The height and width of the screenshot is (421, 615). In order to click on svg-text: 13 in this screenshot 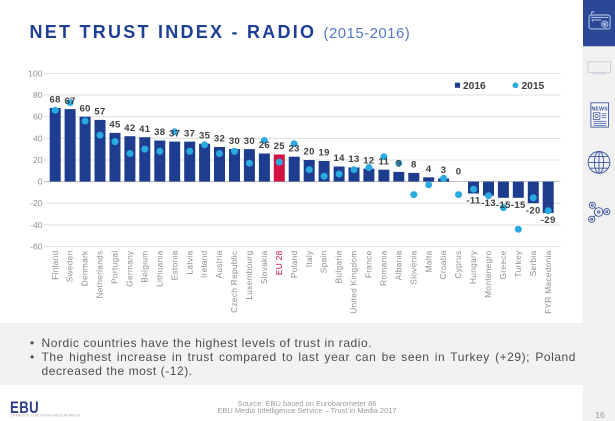, I will do `click(353, 159)`.